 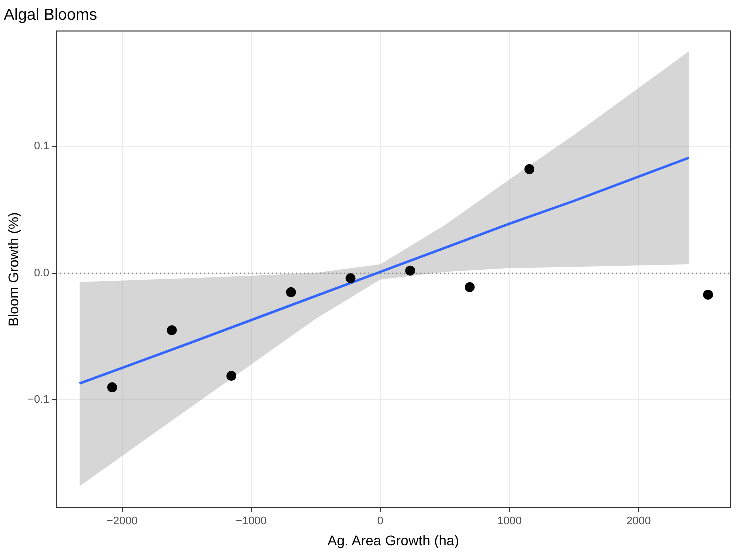 I want to click on y-tick-label: −0.1, so click(x=39, y=400).